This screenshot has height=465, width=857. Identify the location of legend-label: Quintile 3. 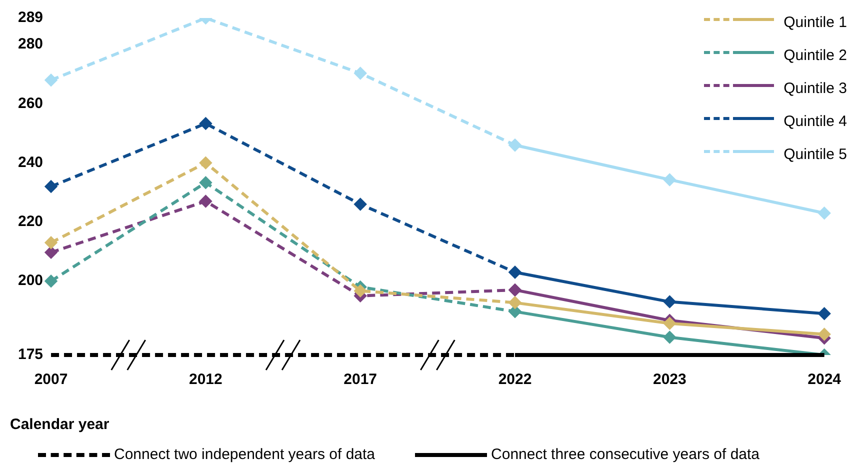
(815, 88).